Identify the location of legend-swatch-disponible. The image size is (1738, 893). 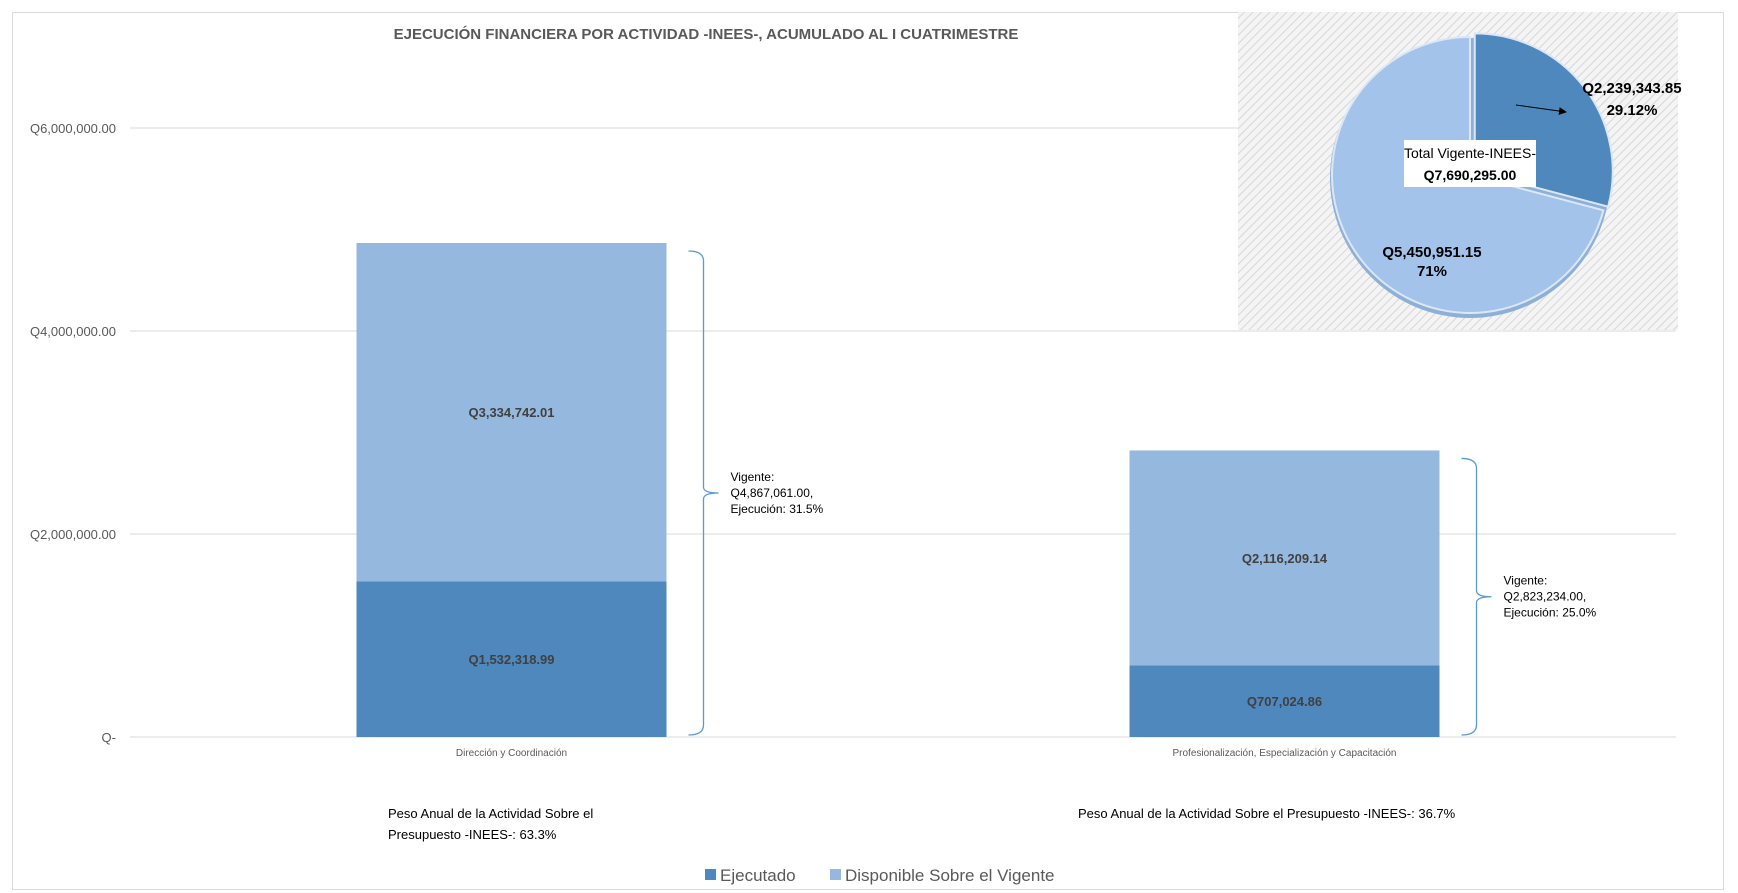
(835, 874).